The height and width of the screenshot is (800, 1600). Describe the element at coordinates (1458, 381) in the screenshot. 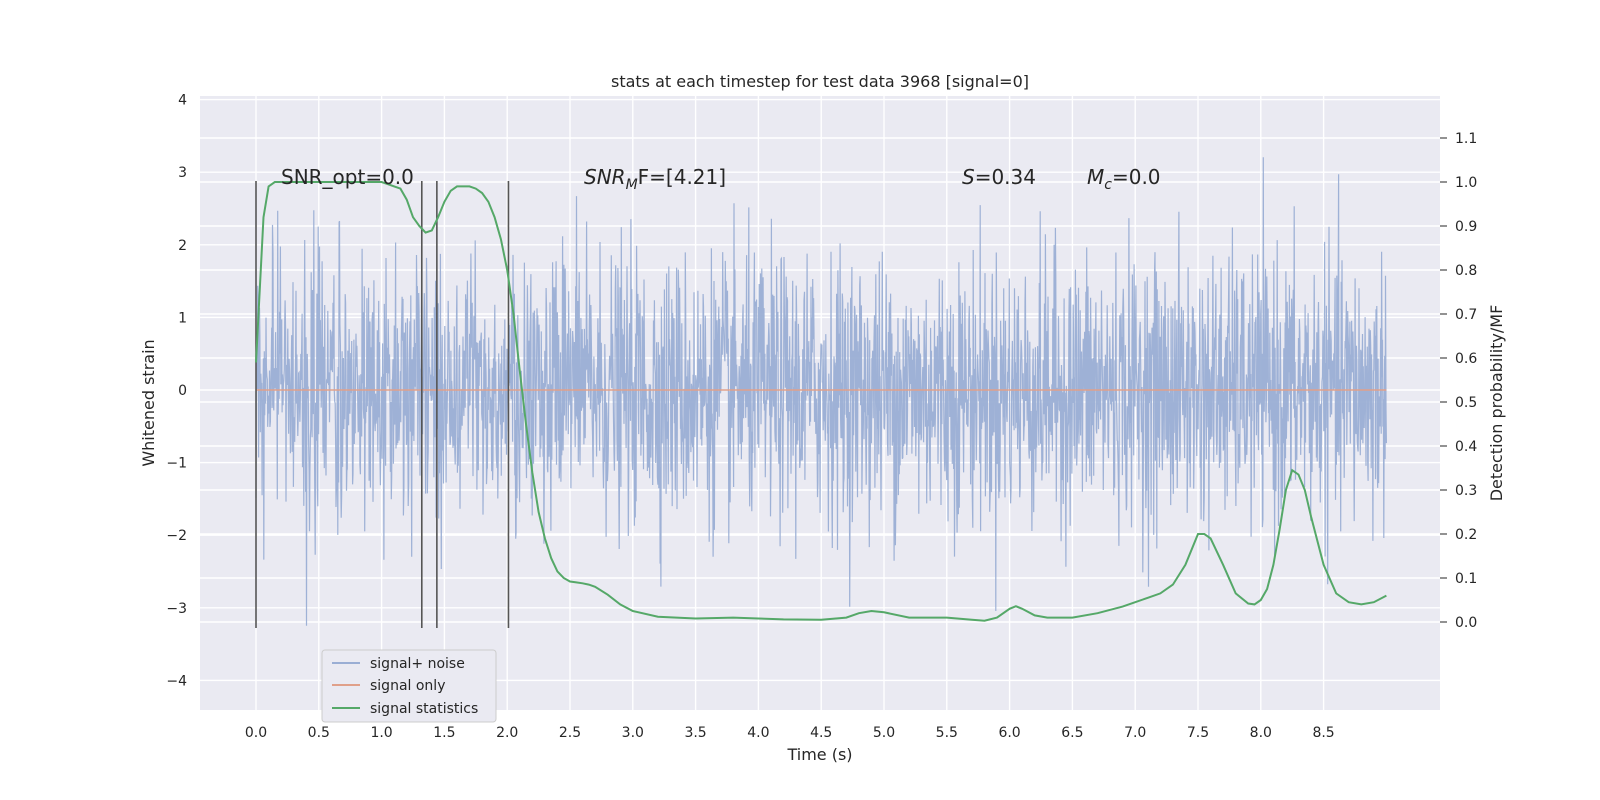

I see `y2-tick-labels: 1.1 1.0 0.9 0.8 0.7 0.6 0.5 0.4 0.3 0.2 0.1 0.0` at that location.